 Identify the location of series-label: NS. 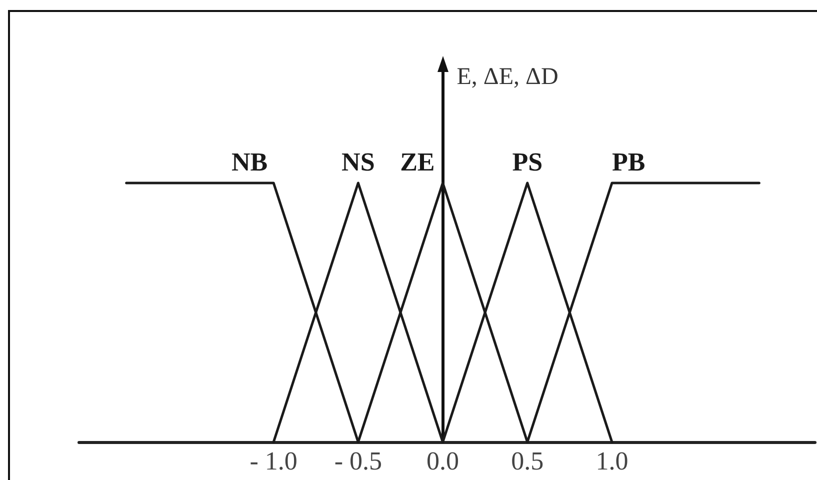
(358, 162).